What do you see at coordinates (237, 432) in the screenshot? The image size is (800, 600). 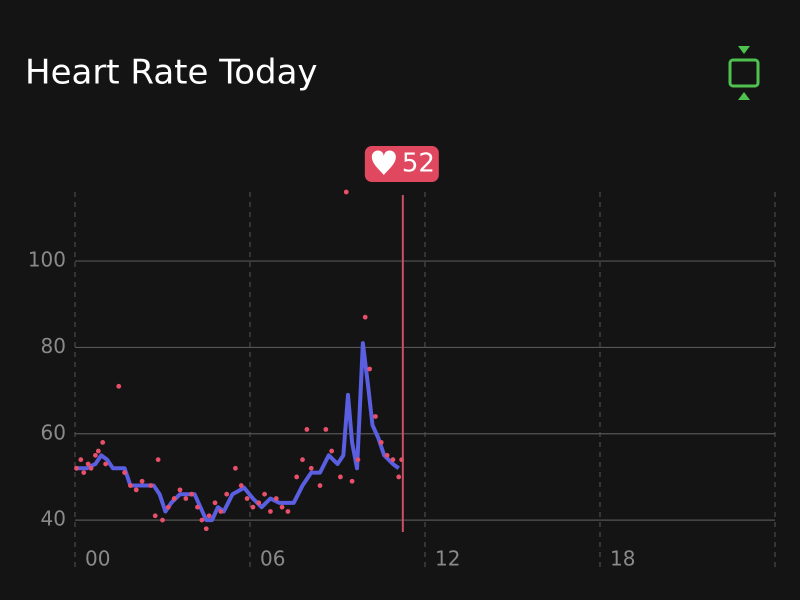 I see `trend-line` at bounding box center [237, 432].